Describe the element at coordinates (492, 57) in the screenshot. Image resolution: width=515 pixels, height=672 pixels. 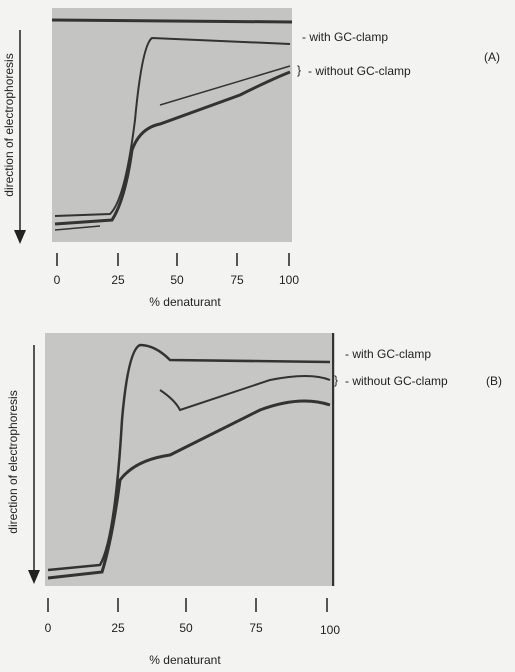
I see `panel-label: (A)` at that location.